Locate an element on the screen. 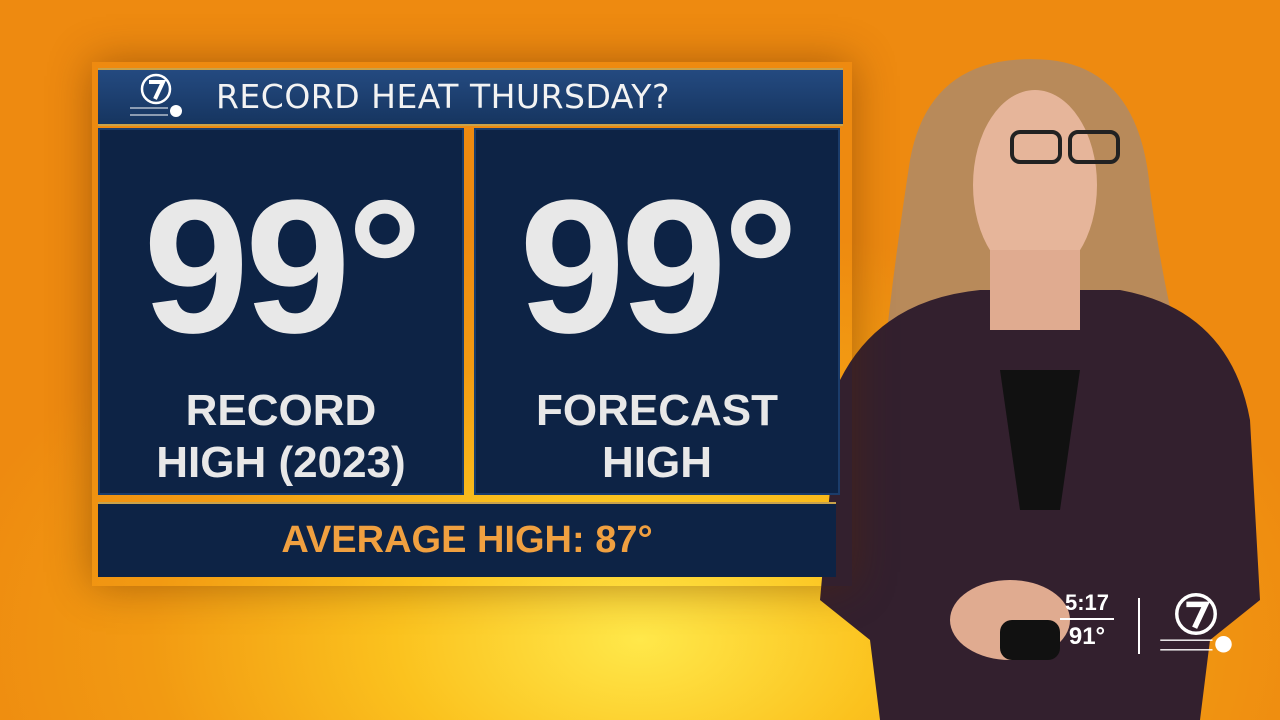 This screenshot has width=1280, height=720. average-high-text: AVERAGE HIGH: 87° is located at coordinates (467, 539).